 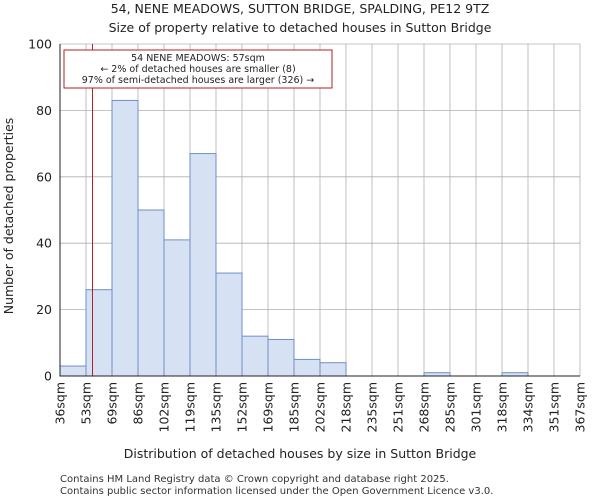 I want to click on annotation-line1: 54 NENE MEADOWS: 57sqm, so click(x=198, y=58).